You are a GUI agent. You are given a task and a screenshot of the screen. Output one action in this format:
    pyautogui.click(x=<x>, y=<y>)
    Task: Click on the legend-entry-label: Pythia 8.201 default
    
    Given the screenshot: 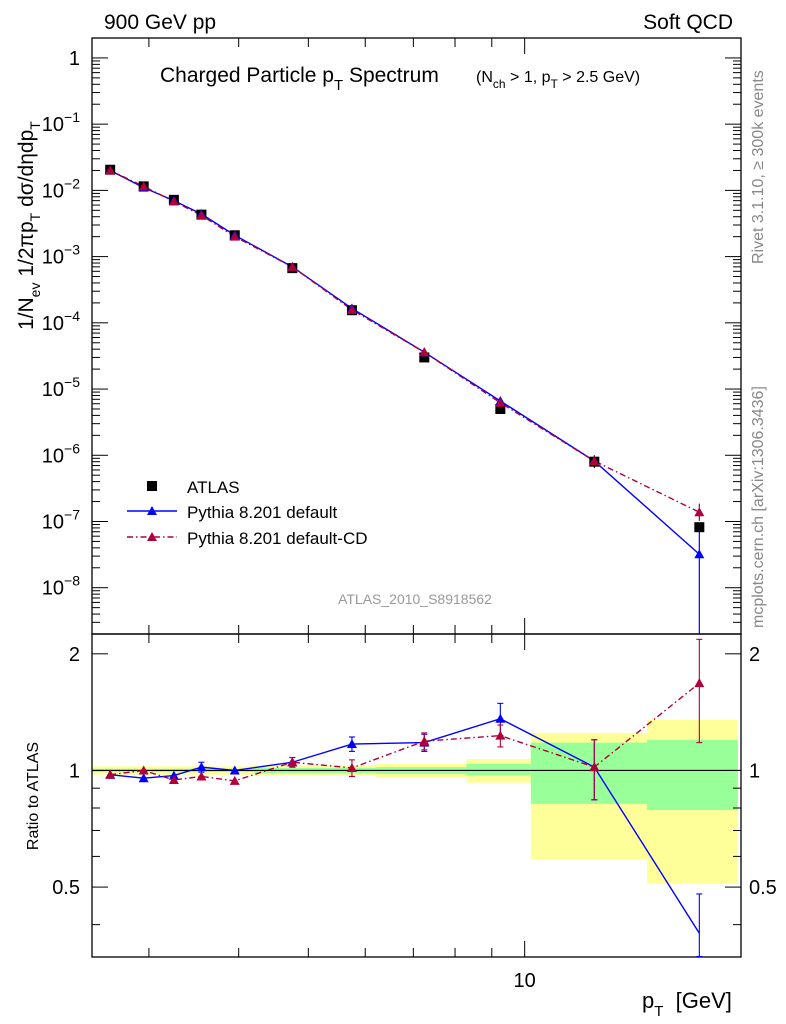 What is the action you would take?
    pyautogui.click(x=262, y=512)
    